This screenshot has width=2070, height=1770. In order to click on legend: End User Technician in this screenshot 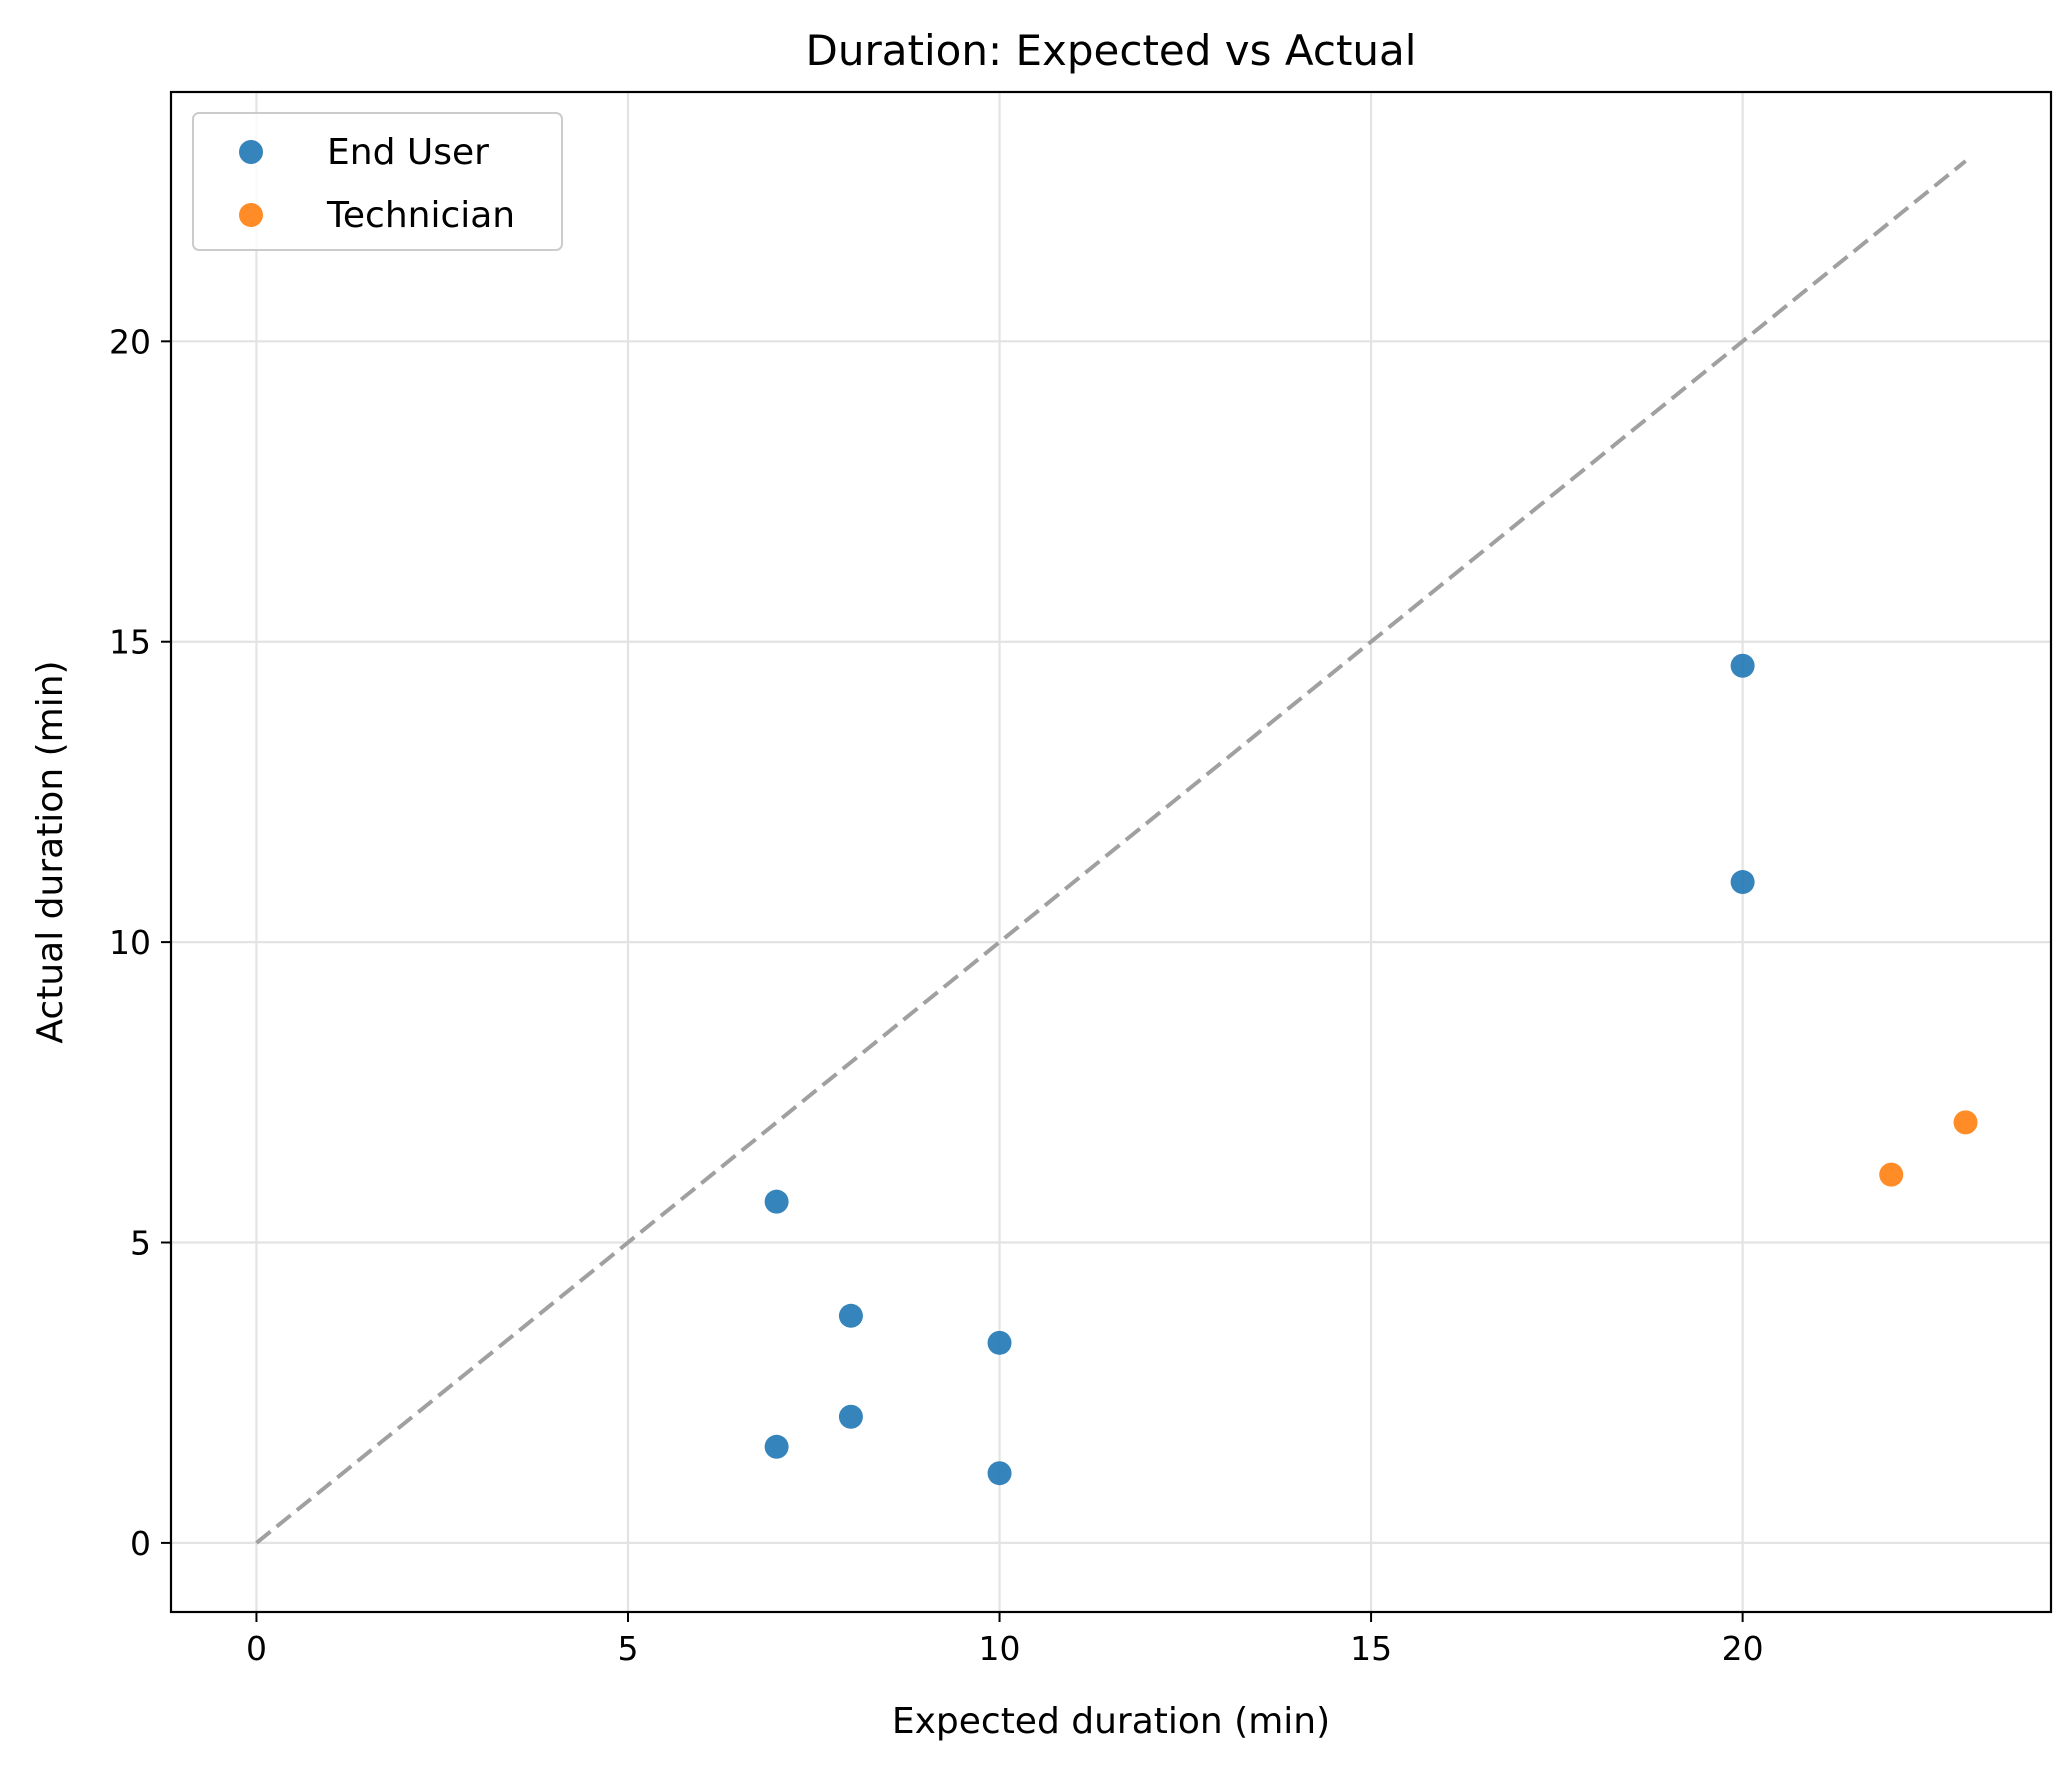, I will do `click(377, 181)`.